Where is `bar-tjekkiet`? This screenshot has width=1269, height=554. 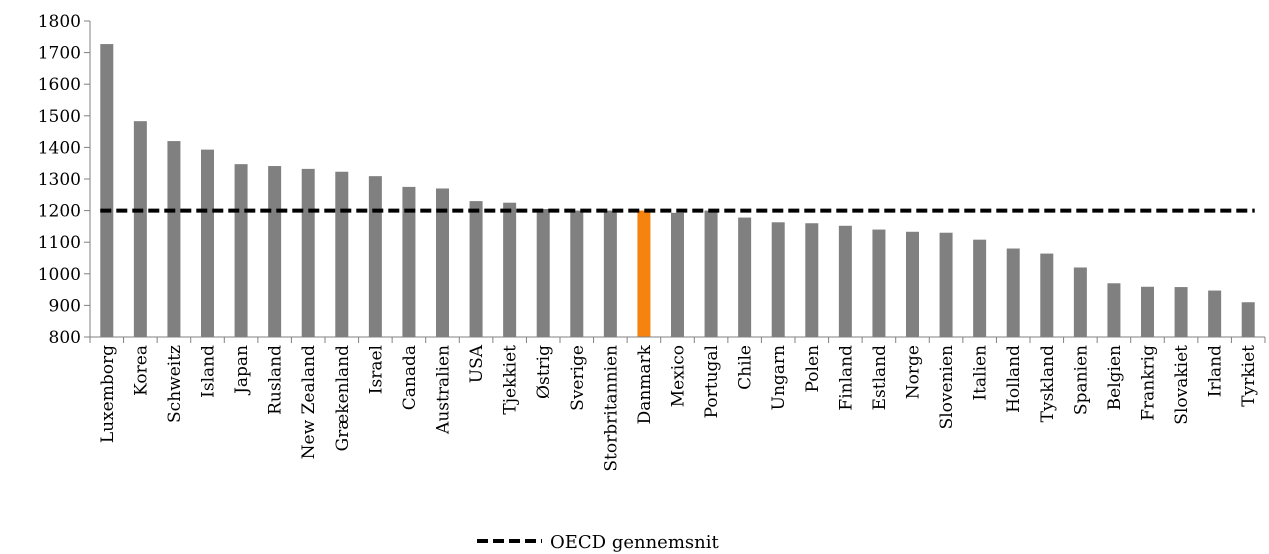 bar-tjekkiet is located at coordinates (510, 269).